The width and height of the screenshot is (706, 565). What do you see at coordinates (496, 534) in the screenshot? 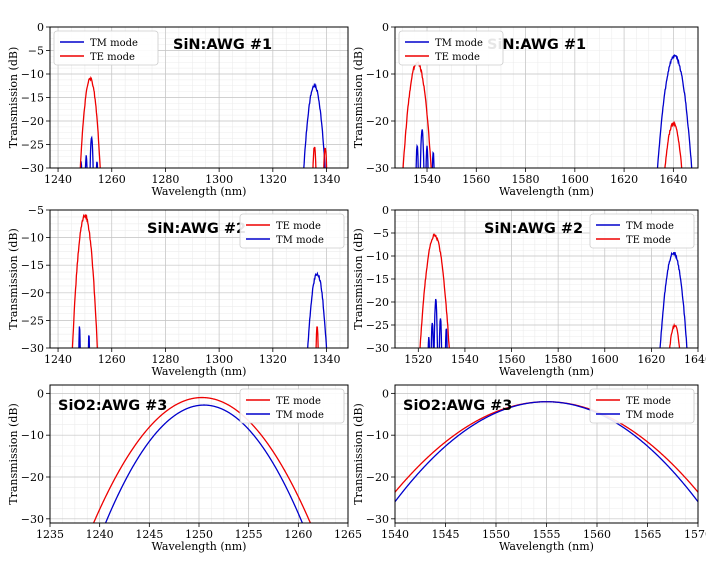
I see `x-tick-label: 1550` at bounding box center [496, 534].